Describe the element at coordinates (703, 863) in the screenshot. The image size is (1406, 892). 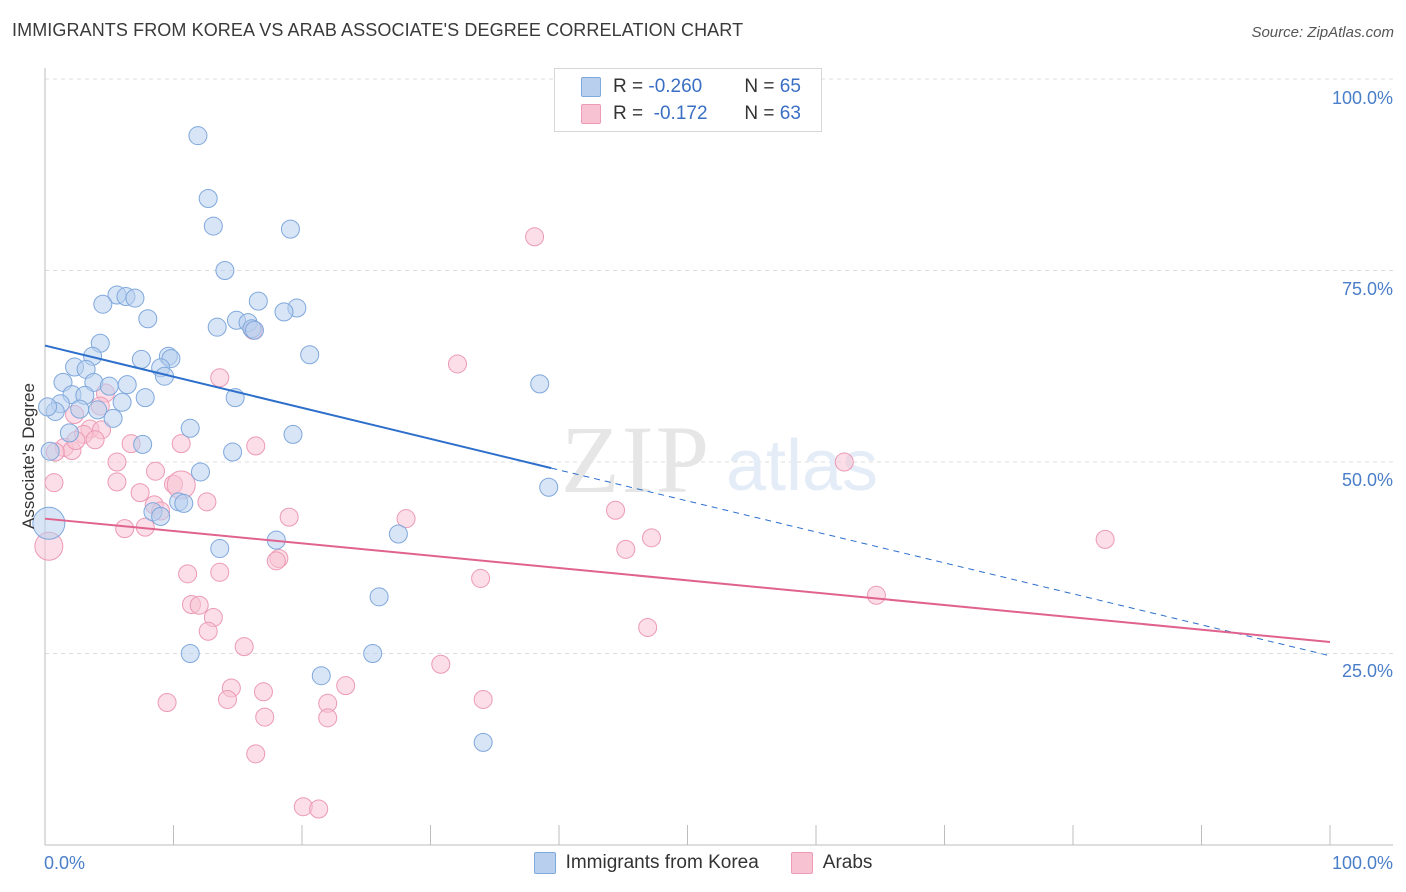
I see `series-legend: Immigrants from Korea Arabs` at that location.